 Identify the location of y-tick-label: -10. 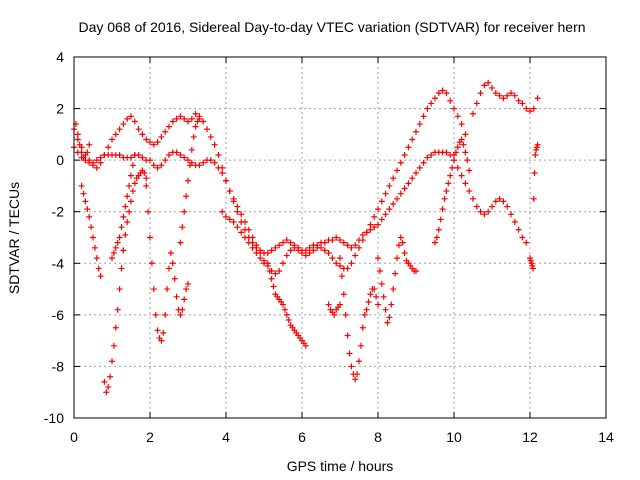
(54, 418).